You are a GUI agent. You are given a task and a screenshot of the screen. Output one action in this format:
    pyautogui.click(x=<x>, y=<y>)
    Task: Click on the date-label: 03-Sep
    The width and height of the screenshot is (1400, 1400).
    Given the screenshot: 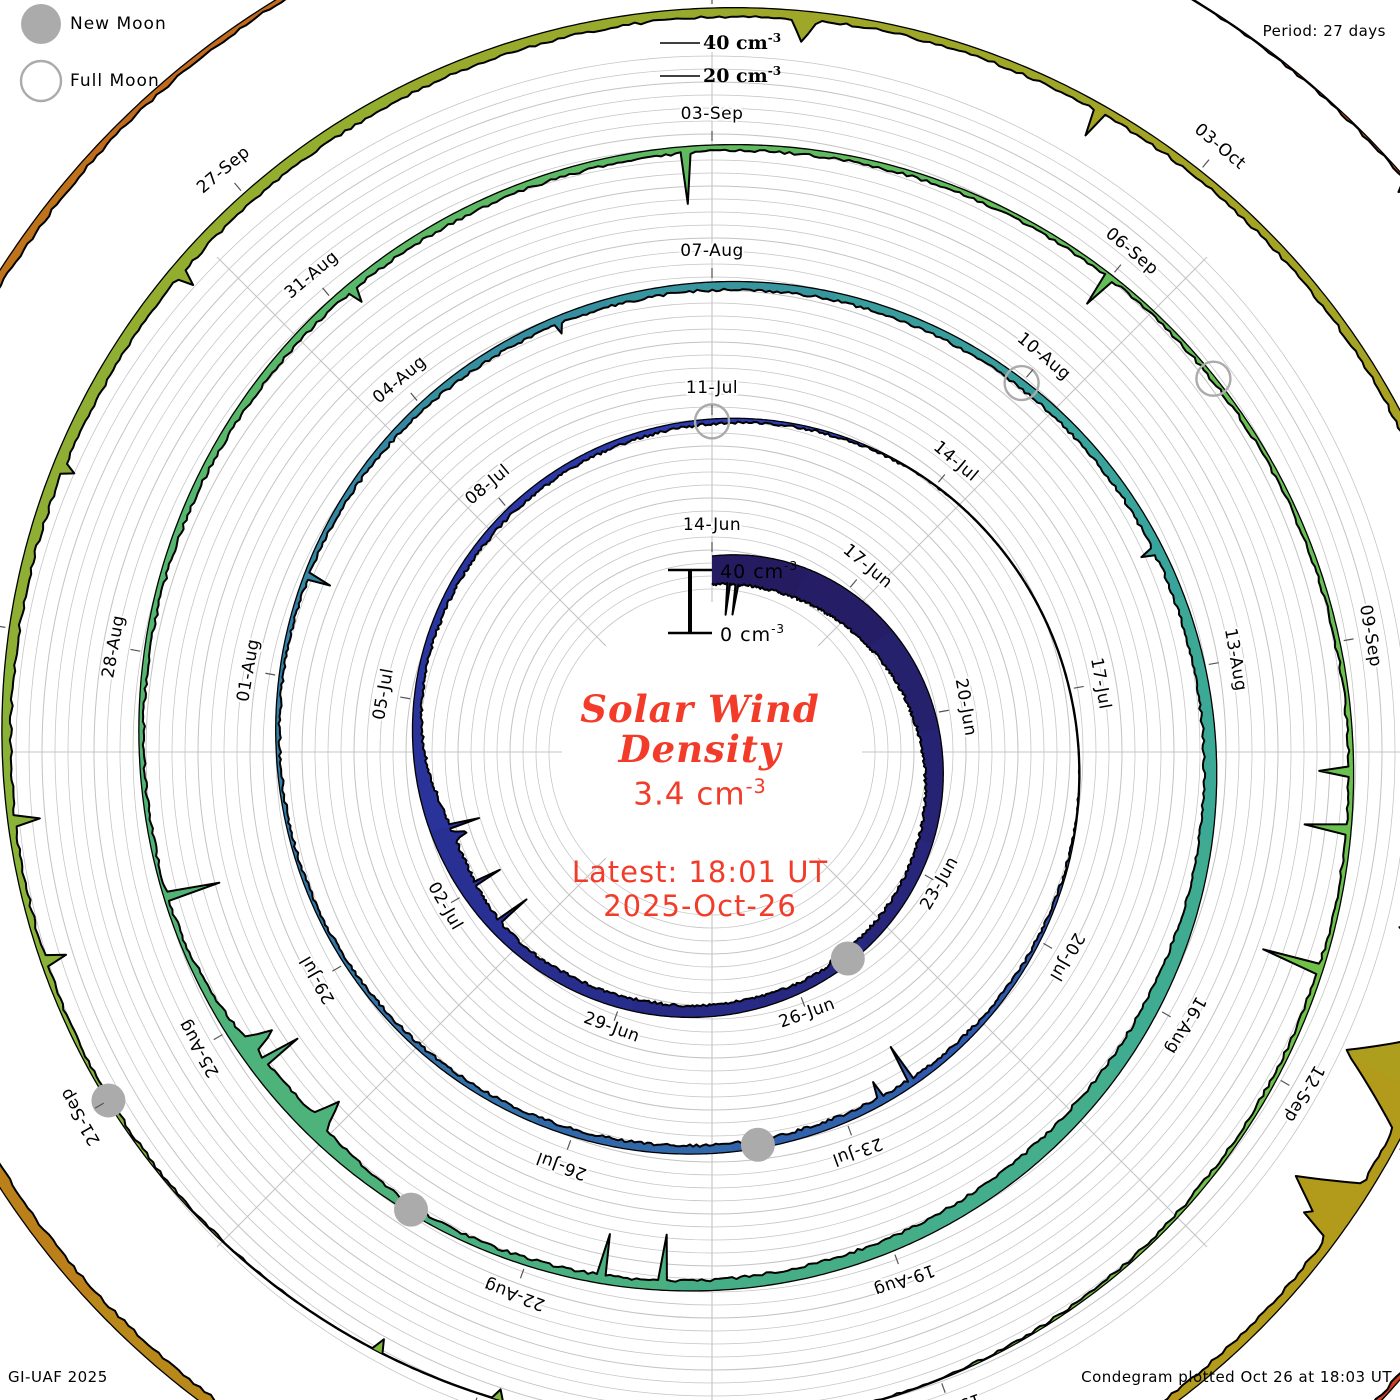 What is the action you would take?
    pyautogui.click(x=712, y=114)
    